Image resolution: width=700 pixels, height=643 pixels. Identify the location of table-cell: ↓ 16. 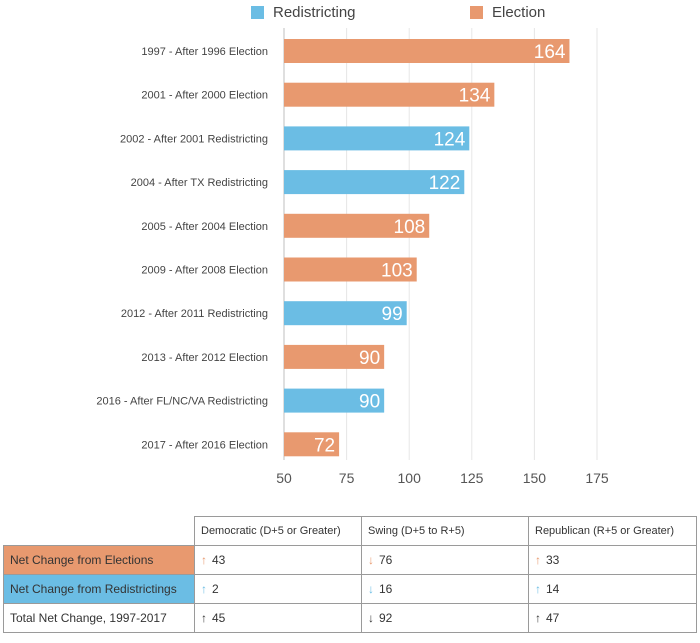
(445, 589).